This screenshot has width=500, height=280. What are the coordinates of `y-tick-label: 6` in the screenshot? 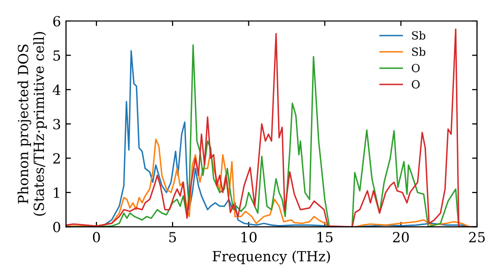 It's located at (56, 21).